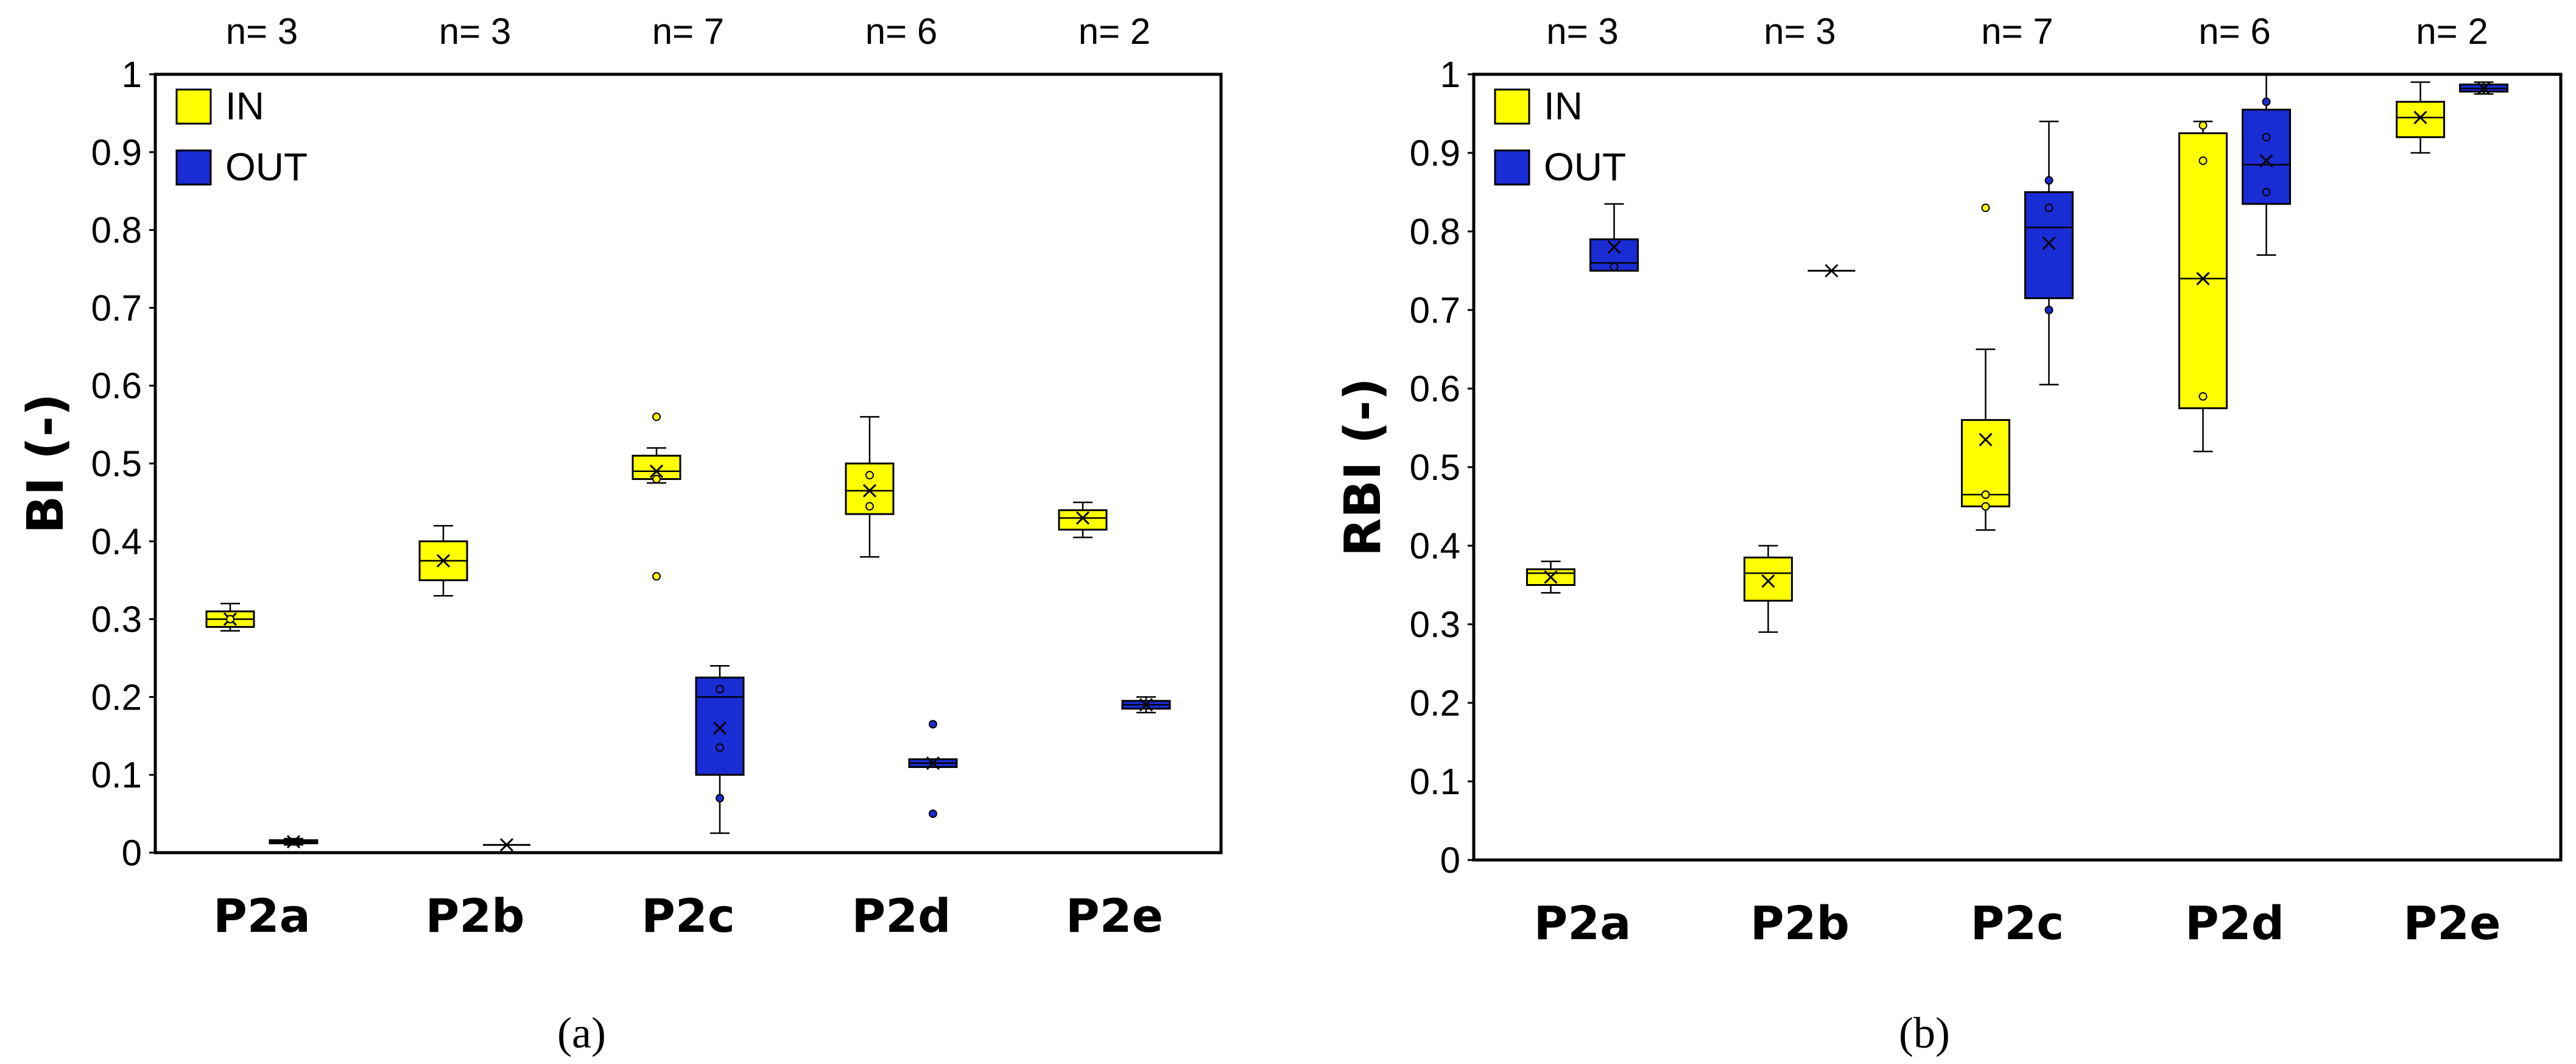 Image resolution: width=2576 pixels, height=1064 pixels. Describe the element at coordinates (1582, 923) in the screenshot. I see `x-category-label: P2a` at that location.